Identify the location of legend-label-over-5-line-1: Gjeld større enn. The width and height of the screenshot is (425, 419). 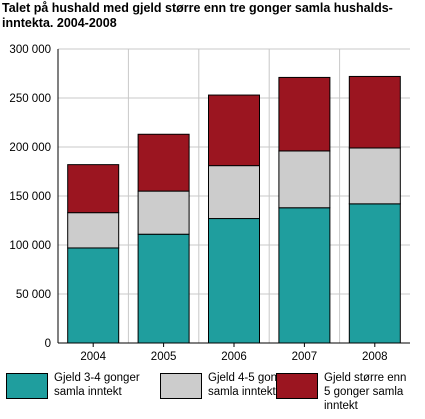
(365, 378).